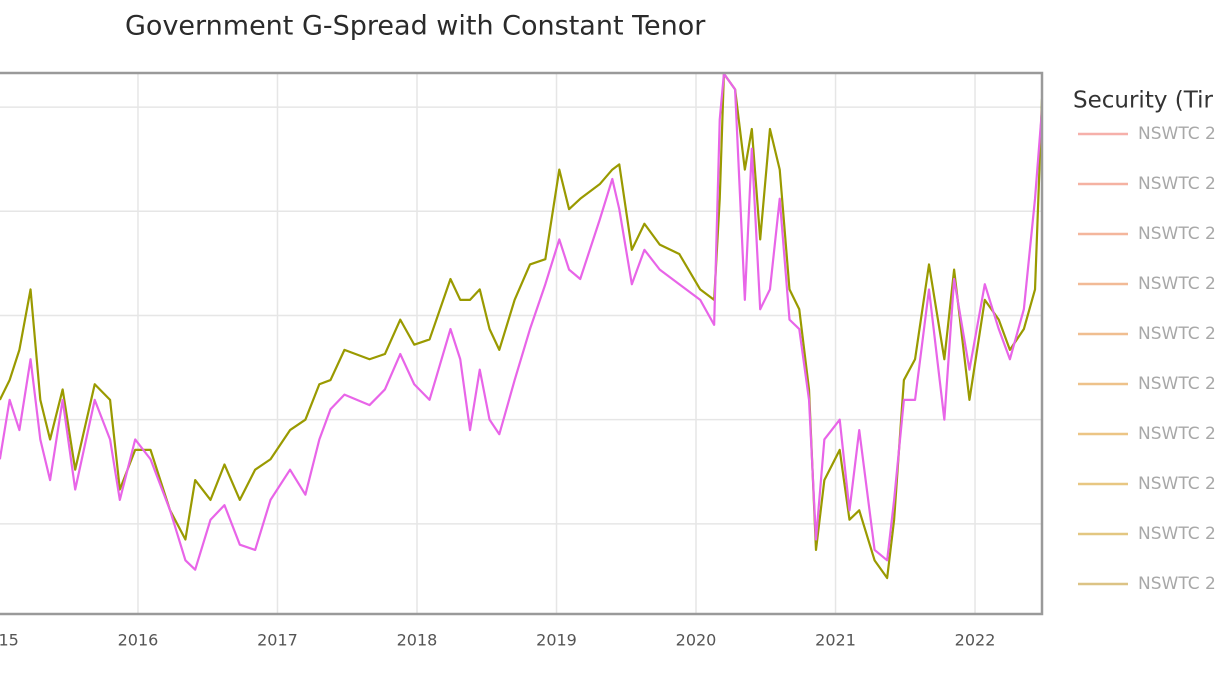 The height and width of the screenshot is (690, 1226). What do you see at coordinates (497, 640) in the screenshot?
I see `x-axis: 2015 2016 2017 2018 2019 2020 2021 2022` at bounding box center [497, 640].